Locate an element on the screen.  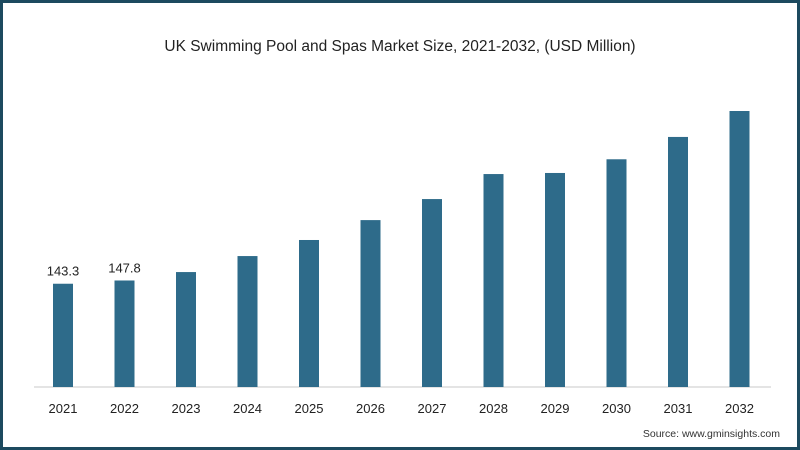
x-tick-label: 2028 is located at coordinates (493, 408).